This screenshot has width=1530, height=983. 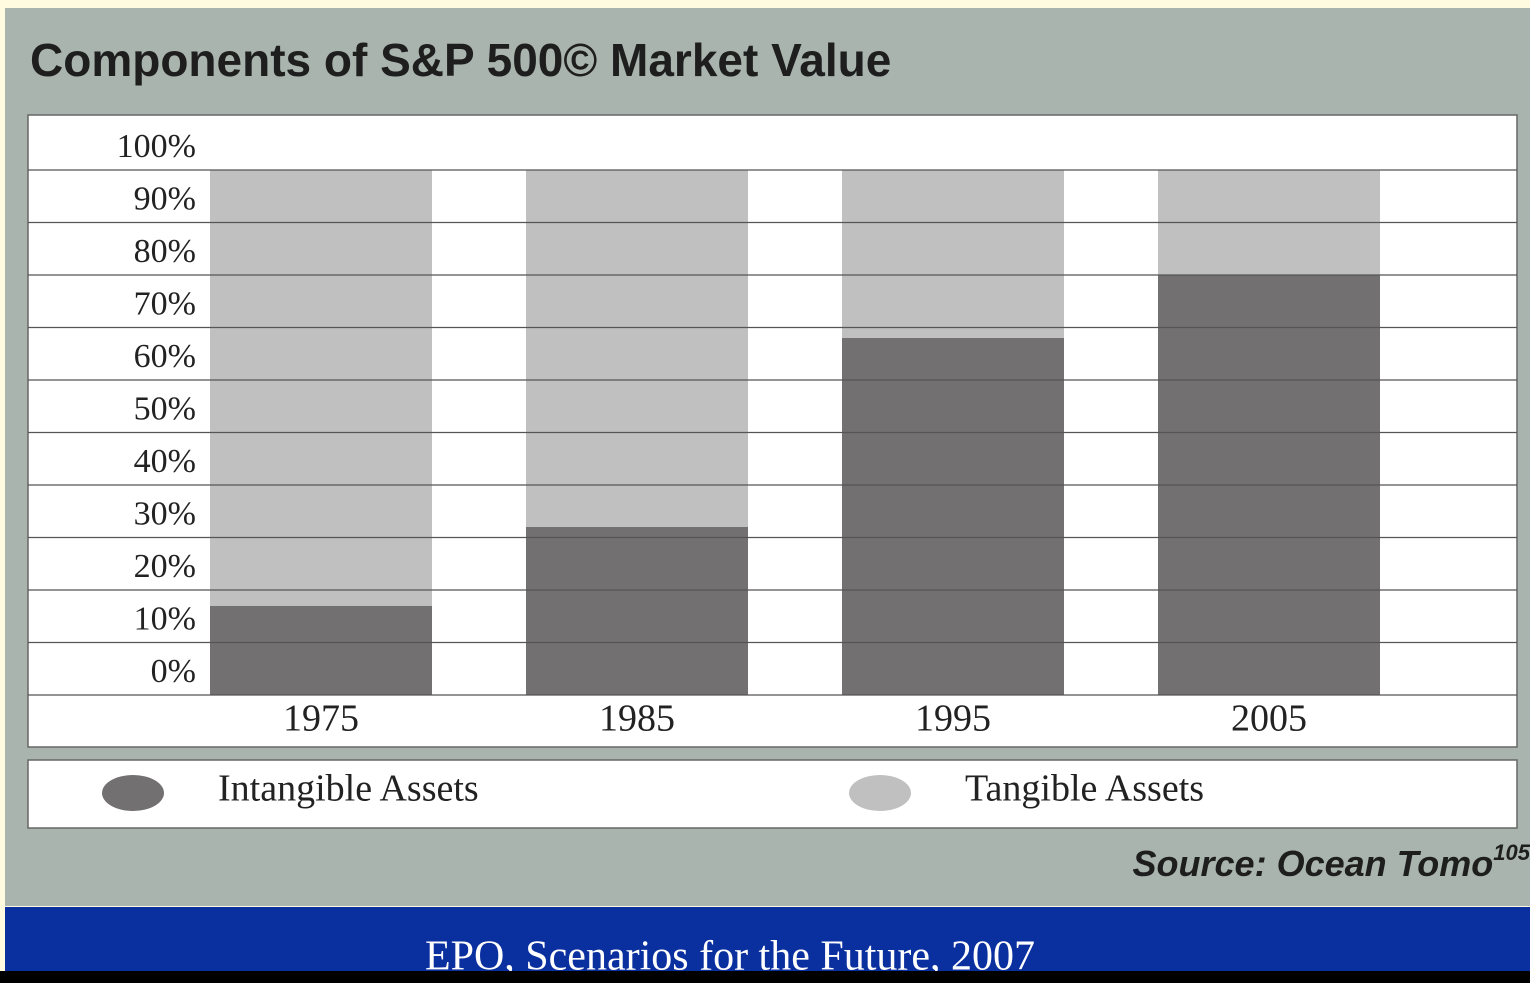 What do you see at coordinates (1511, 852) in the screenshot?
I see `source-footnote: 105` at bounding box center [1511, 852].